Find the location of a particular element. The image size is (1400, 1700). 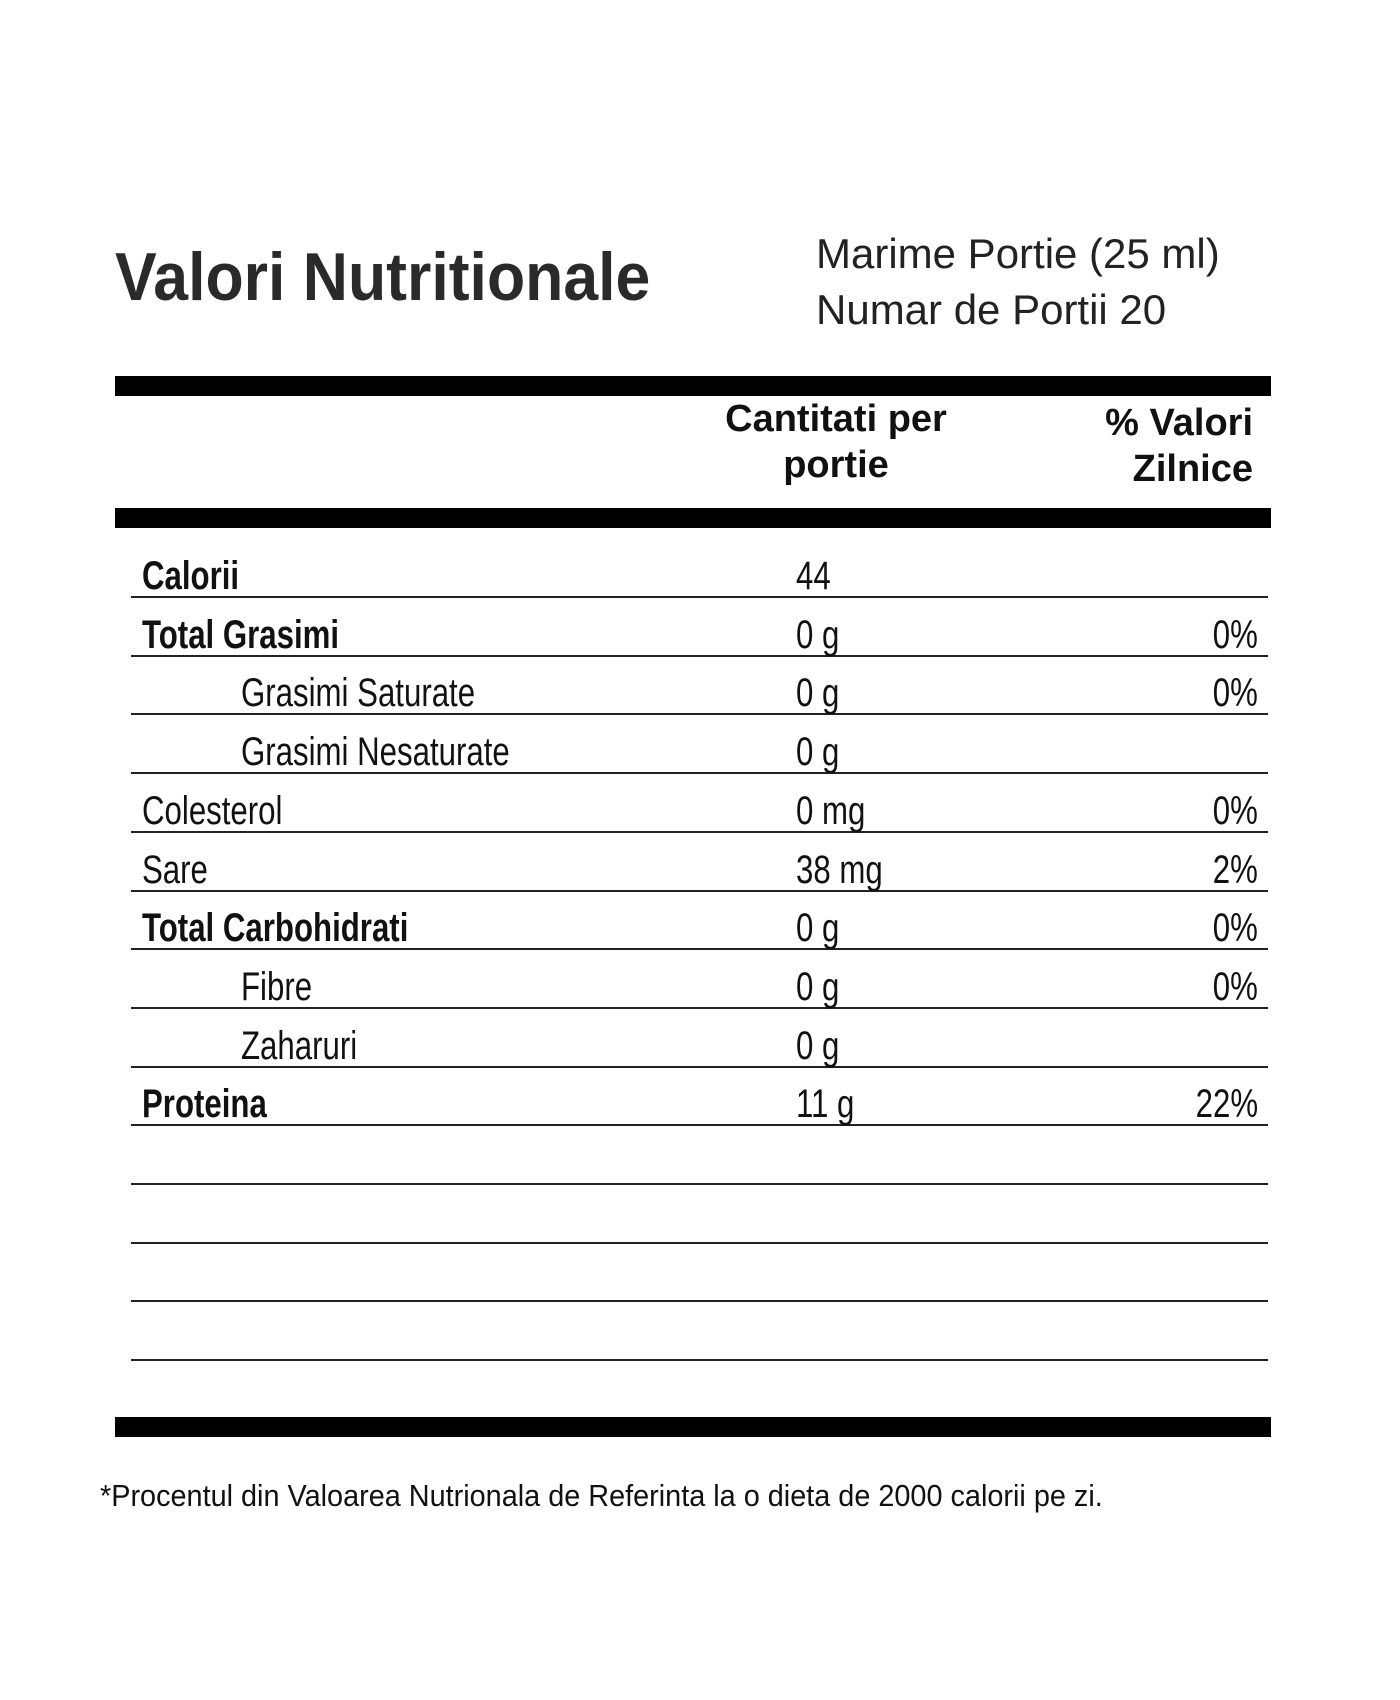

servings-count: Numar de Portii 20 is located at coordinates (991, 309).